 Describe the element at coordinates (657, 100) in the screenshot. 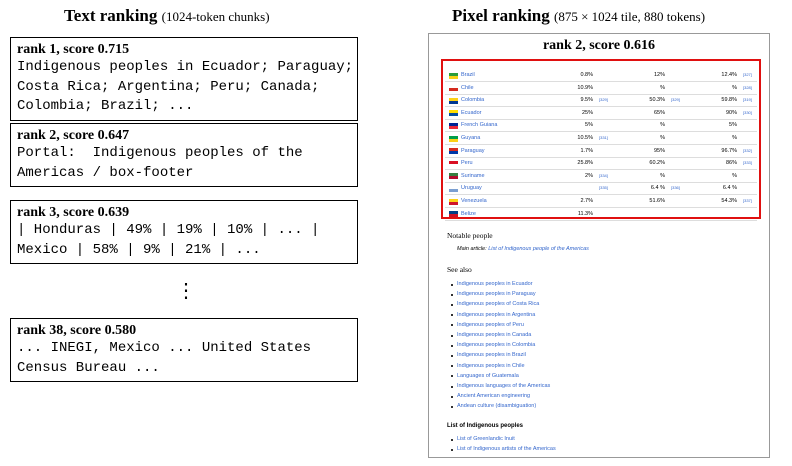

I see `cell: 50.3%` at that location.